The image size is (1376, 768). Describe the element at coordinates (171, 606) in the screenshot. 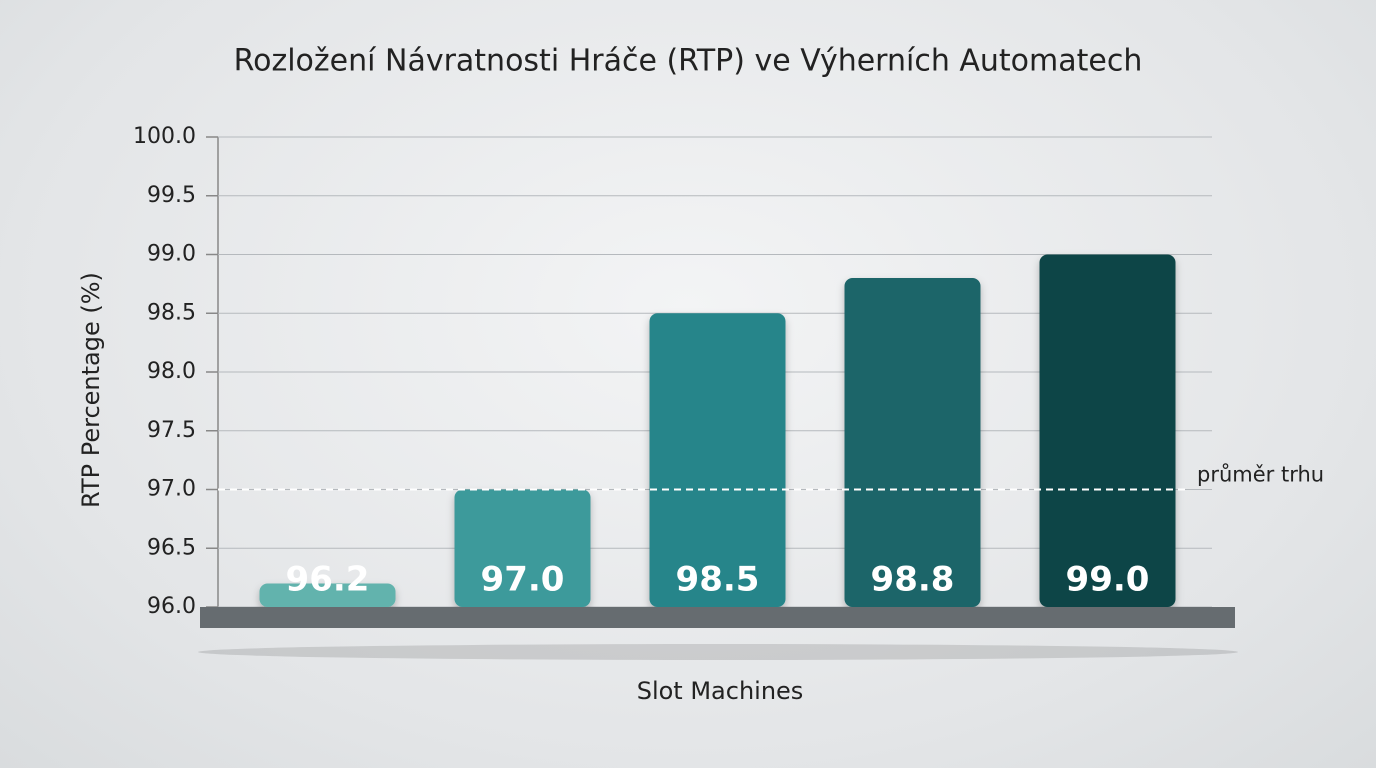

I see `y-tick-label: 96.0` at that location.